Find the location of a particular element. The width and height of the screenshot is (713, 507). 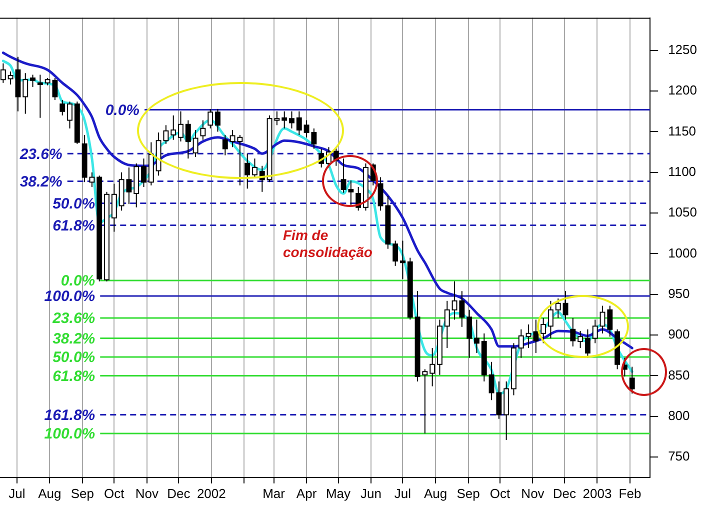

y-tick-label: 800 is located at coordinates (679, 415).